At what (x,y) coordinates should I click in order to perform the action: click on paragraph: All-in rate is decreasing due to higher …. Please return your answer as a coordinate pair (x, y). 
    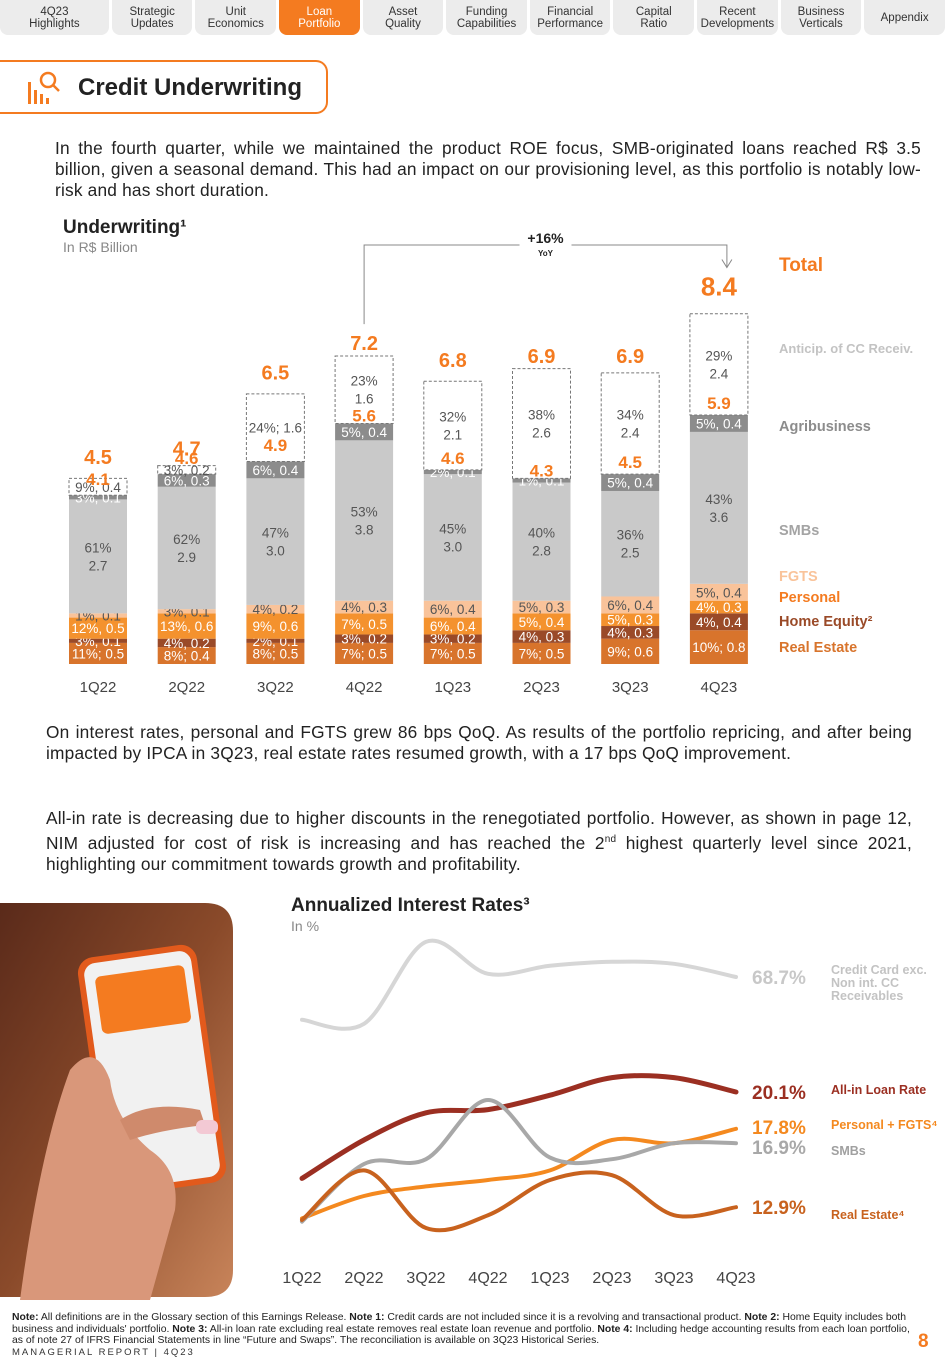
    Looking at the image, I should click on (479, 841).